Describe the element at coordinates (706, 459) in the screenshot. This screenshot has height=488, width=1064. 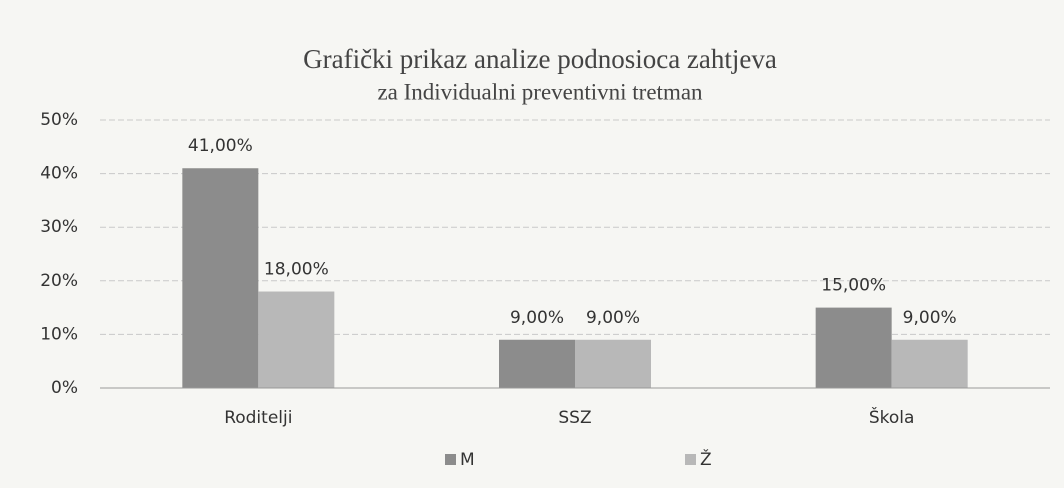
I see `legend-label: Ž` at that location.